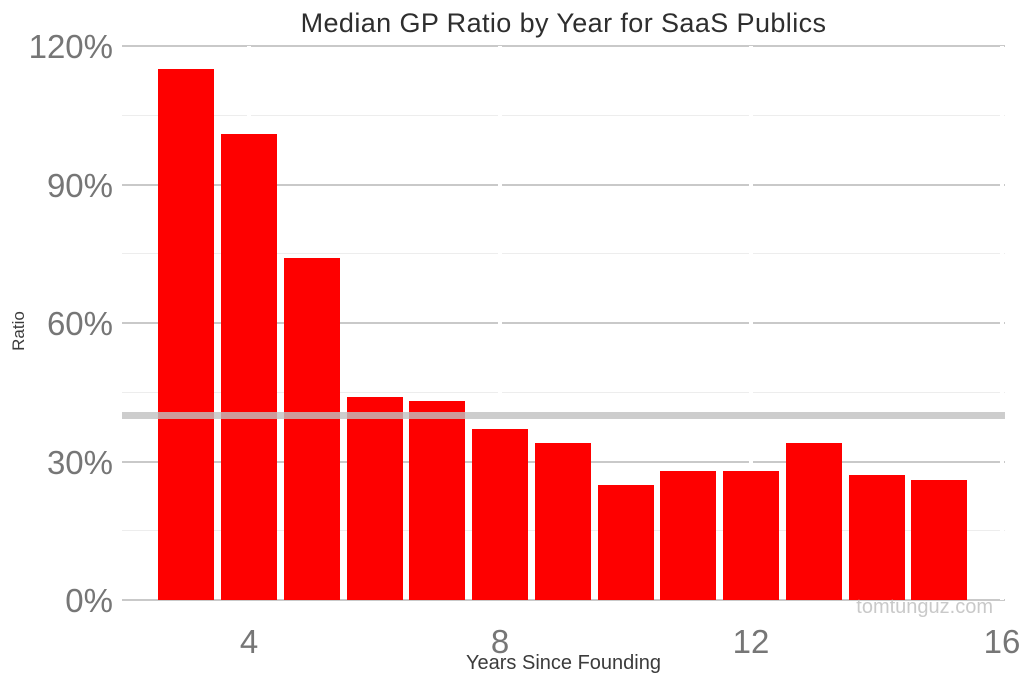  I want to click on x-axis-title: Years Since Founding, so click(563, 663).